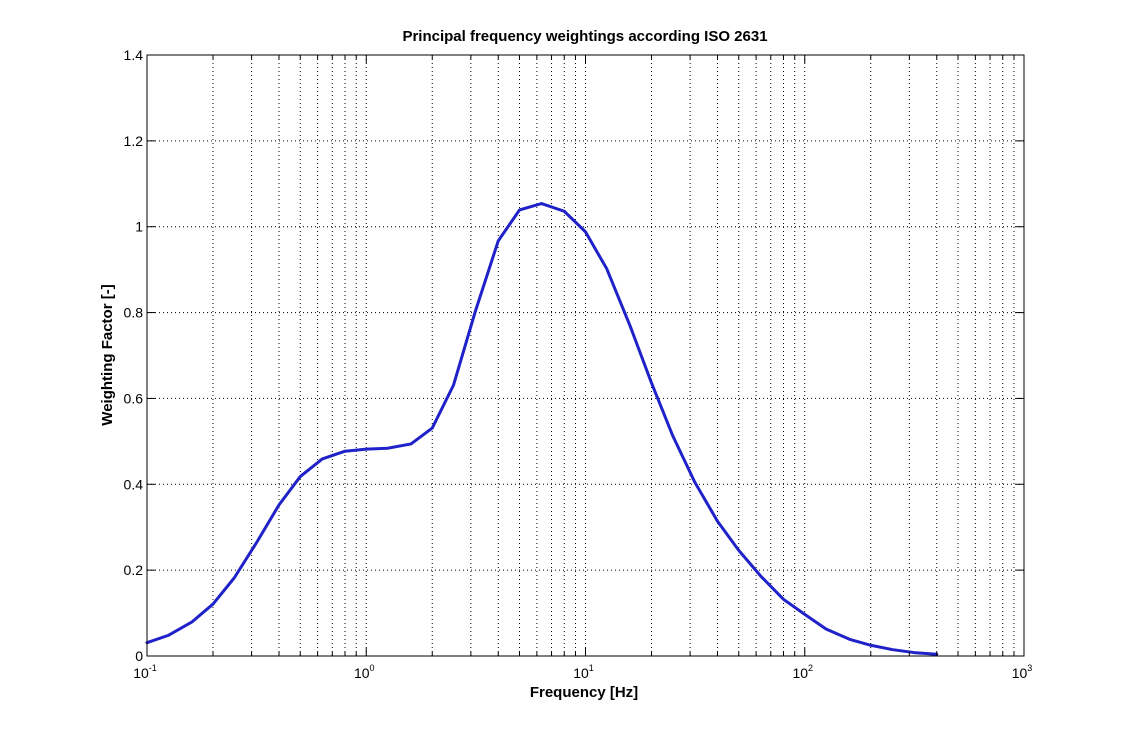 This screenshot has width=1132, height=737. I want to click on y-tick-label: 0.6, so click(134, 398).